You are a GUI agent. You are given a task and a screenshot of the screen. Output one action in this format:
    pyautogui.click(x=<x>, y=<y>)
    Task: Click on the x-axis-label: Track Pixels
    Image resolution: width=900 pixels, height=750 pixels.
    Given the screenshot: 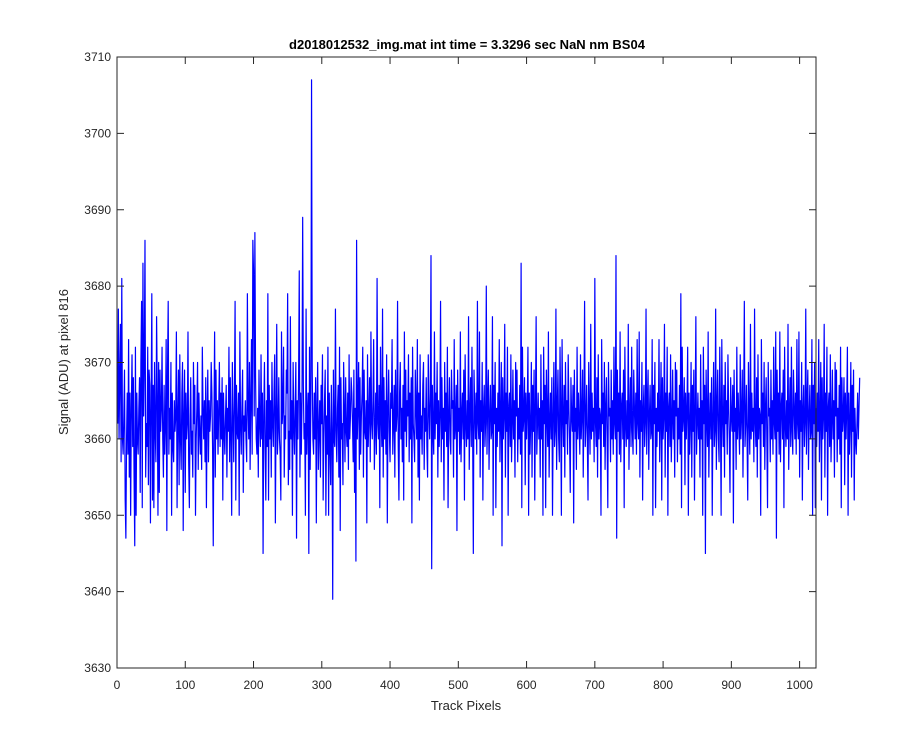 What is the action you would take?
    pyautogui.click(x=466, y=705)
    